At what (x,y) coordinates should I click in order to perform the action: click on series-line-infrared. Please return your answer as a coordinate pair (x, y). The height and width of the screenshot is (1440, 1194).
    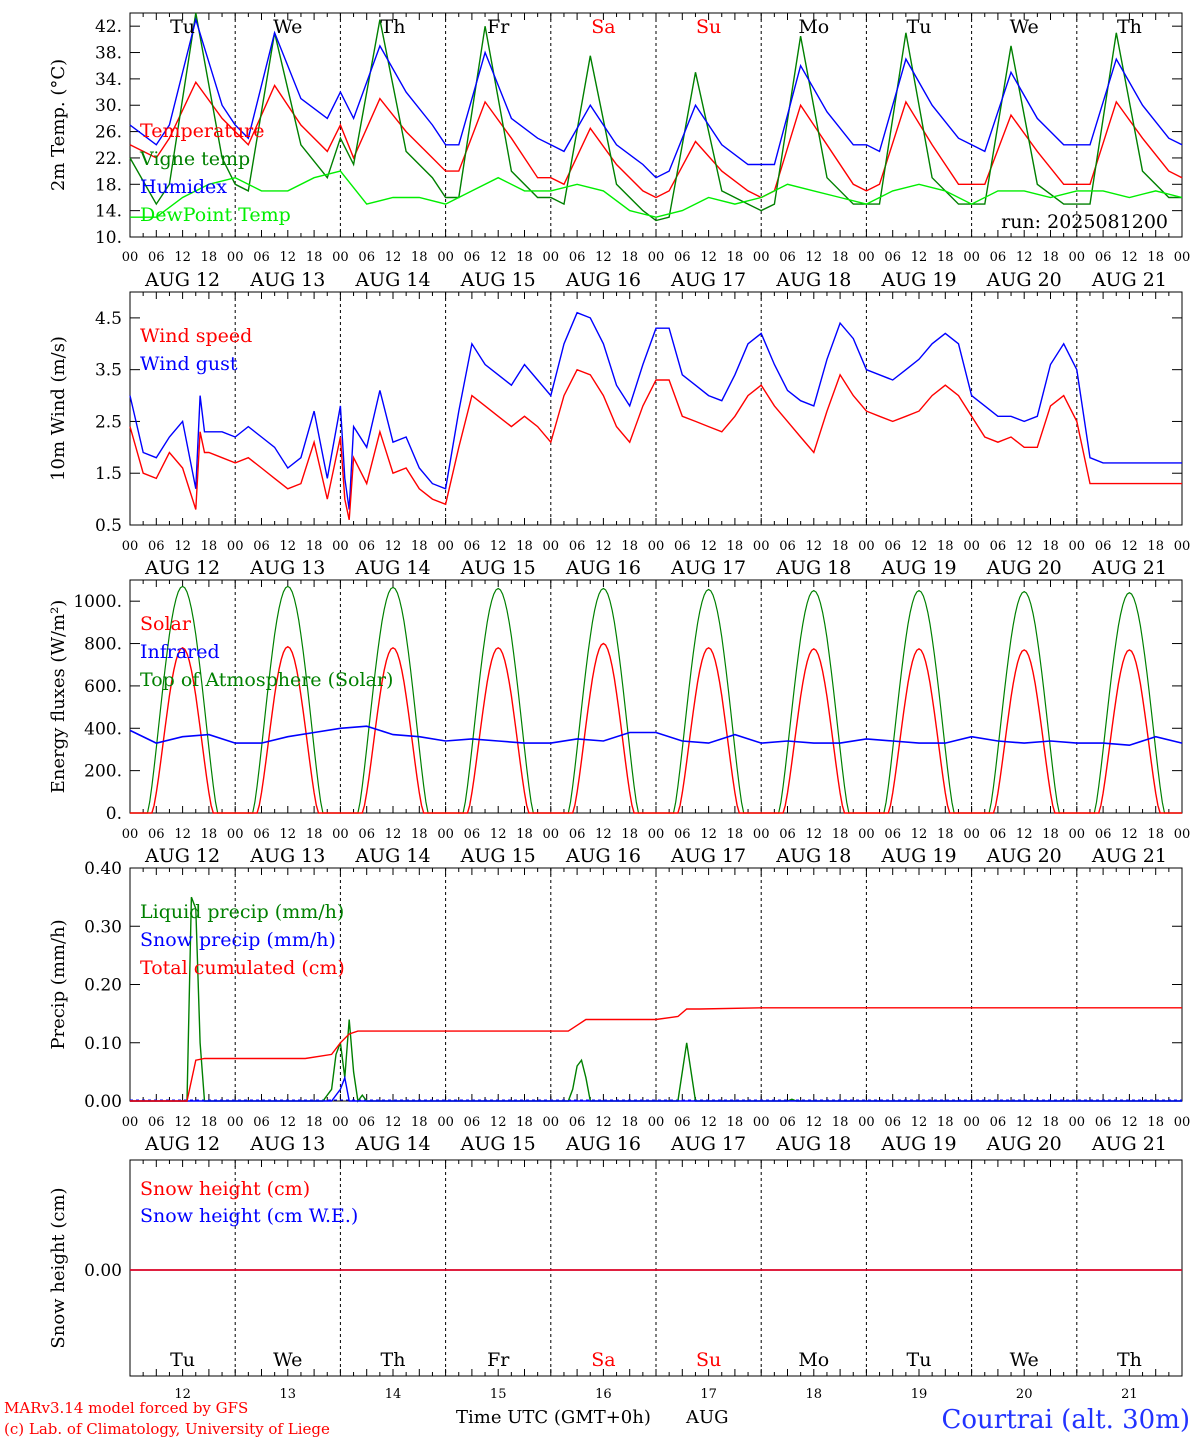
    Looking at the image, I should click on (656, 736).